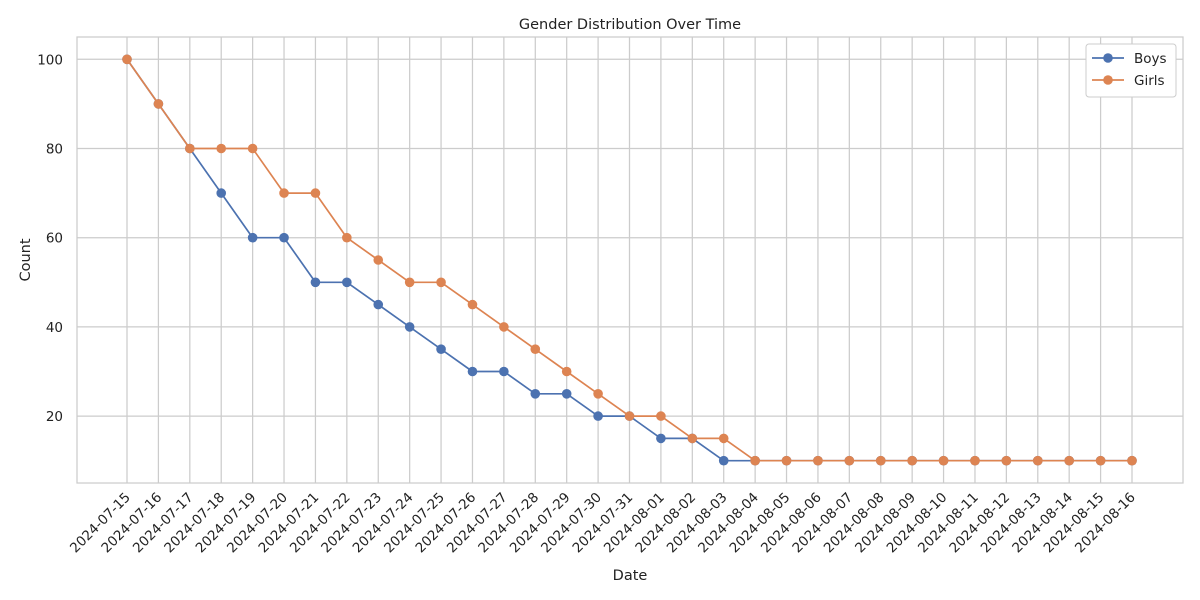  Describe the element at coordinates (1131, 70) in the screenshot. I see `legend: Boys Girls` at that location.